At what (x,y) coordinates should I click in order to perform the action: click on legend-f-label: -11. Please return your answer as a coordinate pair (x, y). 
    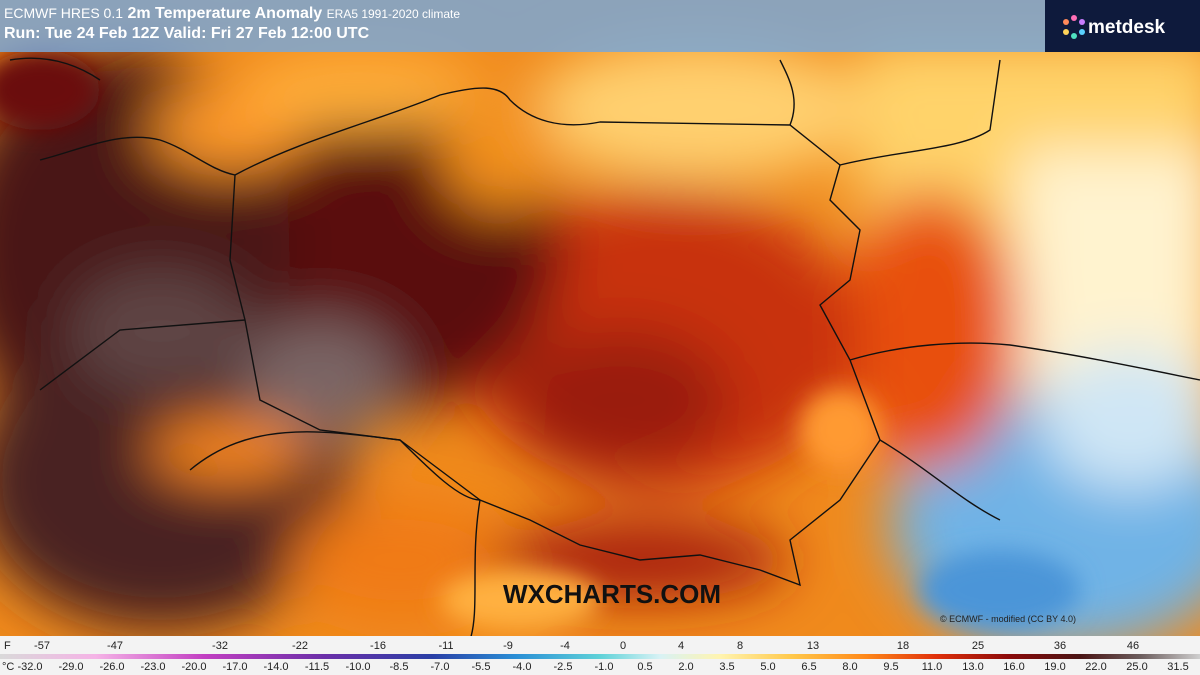
    Looking at the image, I should click on (445, 646).